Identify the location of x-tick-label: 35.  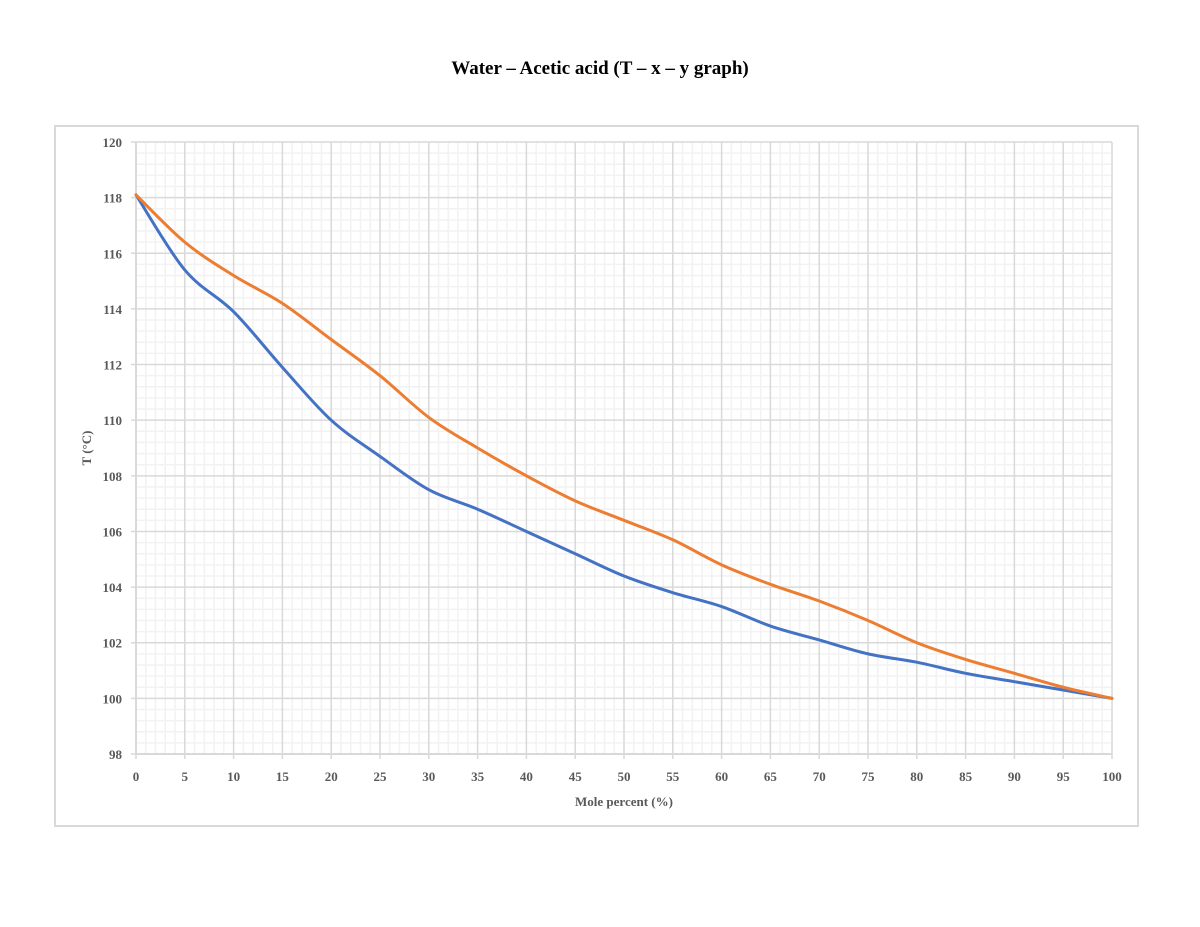
(478, 776).